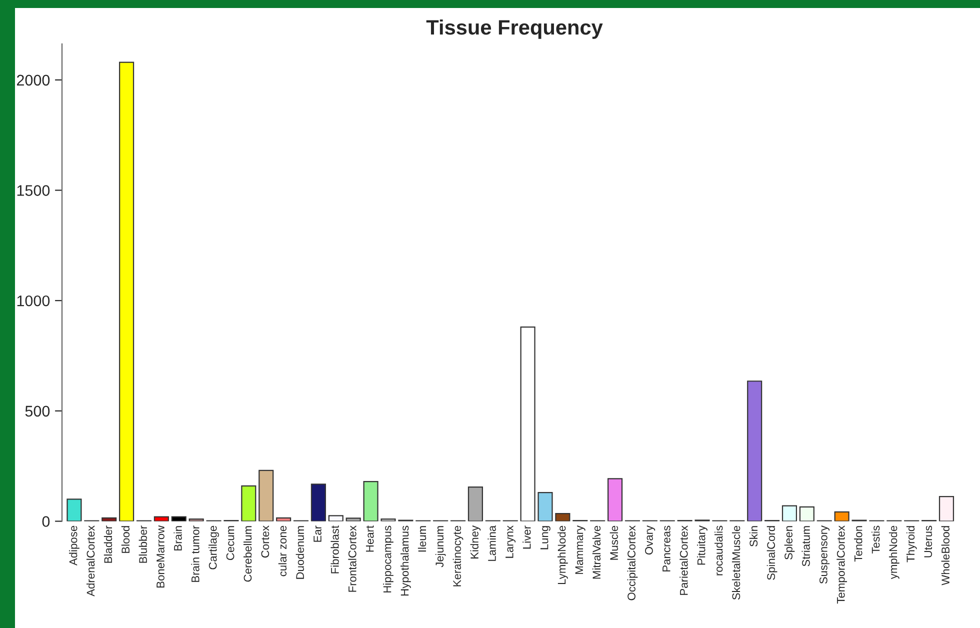 The image size is (980, 628). What do you see at coordinates (352, 559) in the screenshot?
I see `x-tick-label: FrontalCortex` at bounding box center [352, 559].